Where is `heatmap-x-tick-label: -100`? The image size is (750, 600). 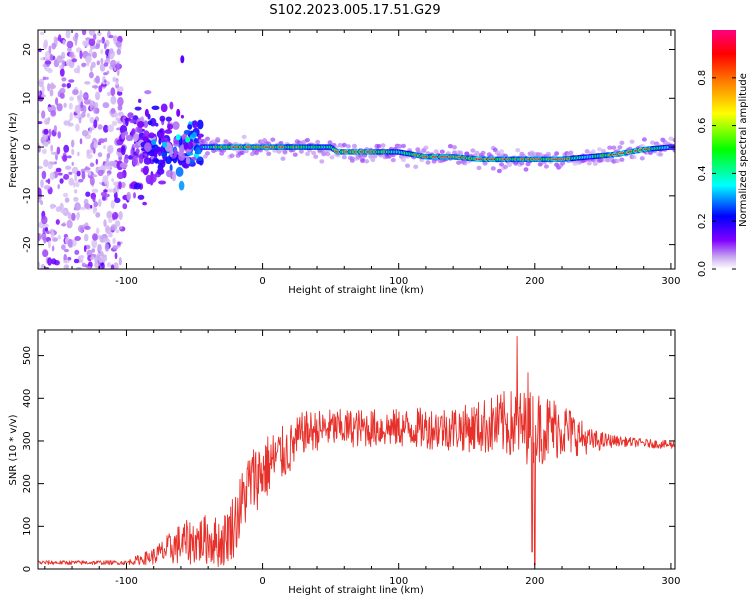 heatmap-x-tick-label: -100 is located at coordinates (126, 281).